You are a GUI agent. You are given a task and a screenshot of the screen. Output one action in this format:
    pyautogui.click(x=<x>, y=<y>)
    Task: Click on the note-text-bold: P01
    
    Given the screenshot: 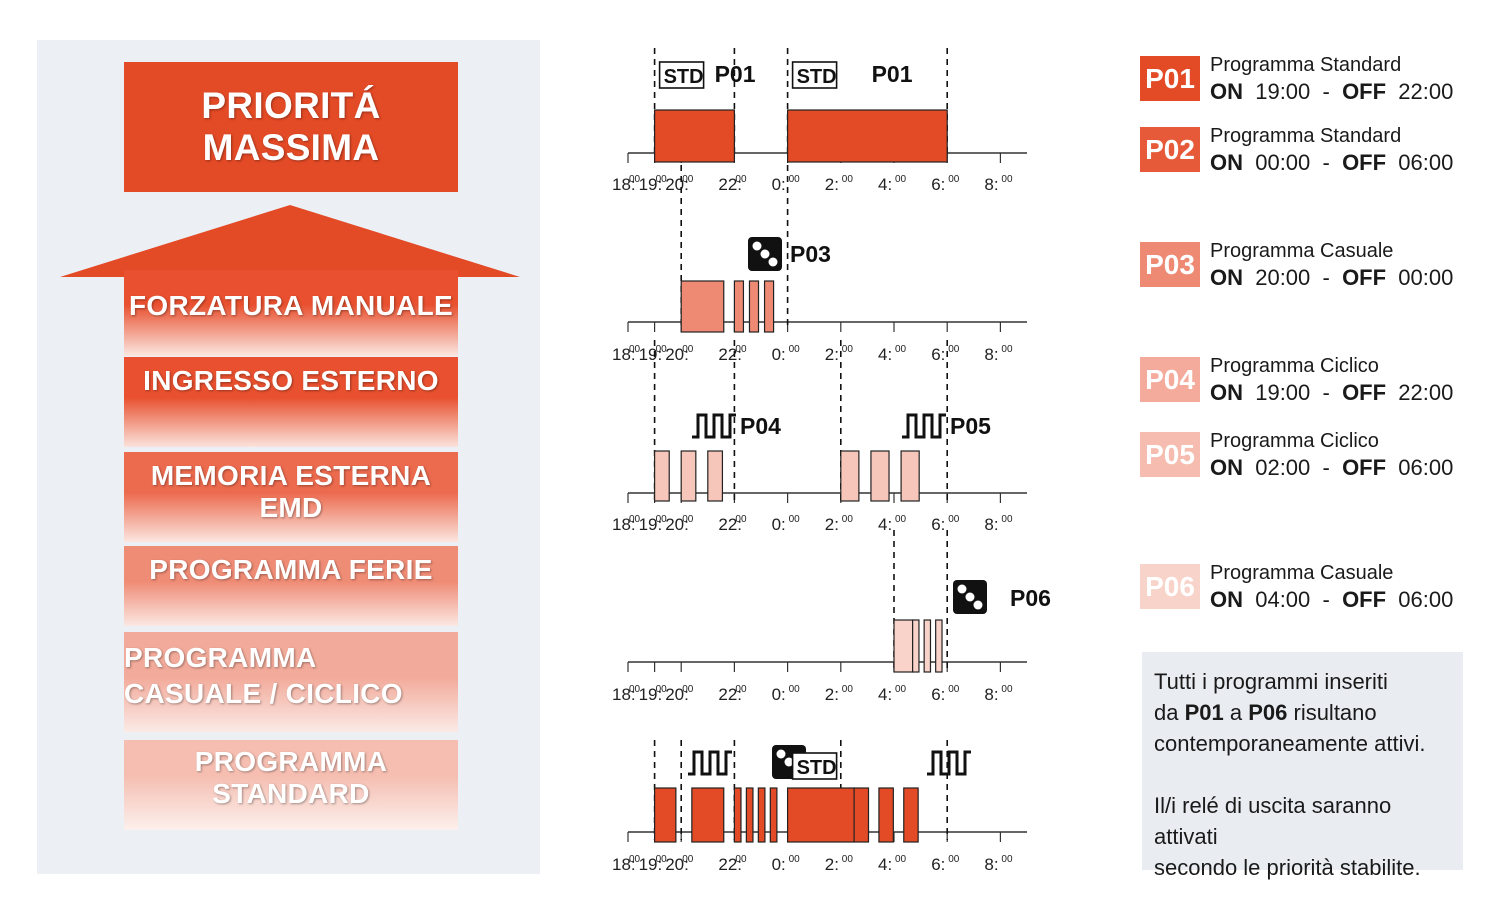 What is the action you would take?
    pyautogui.click(x=1204, y=712)
    